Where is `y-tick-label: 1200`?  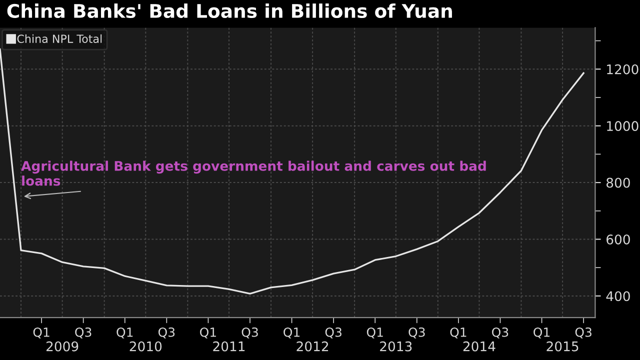
y-tick-label: 1200 is located at coordinates (622, 69).